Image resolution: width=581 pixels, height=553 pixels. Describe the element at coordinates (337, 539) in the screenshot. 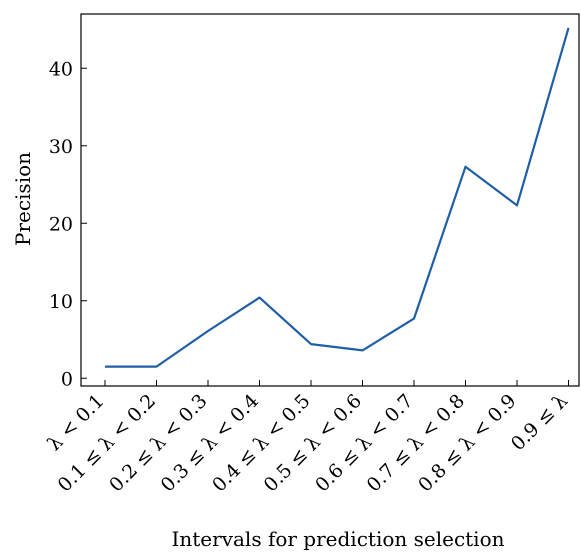

I see `x-axis-label: Intervals for prediction selection` at that location.